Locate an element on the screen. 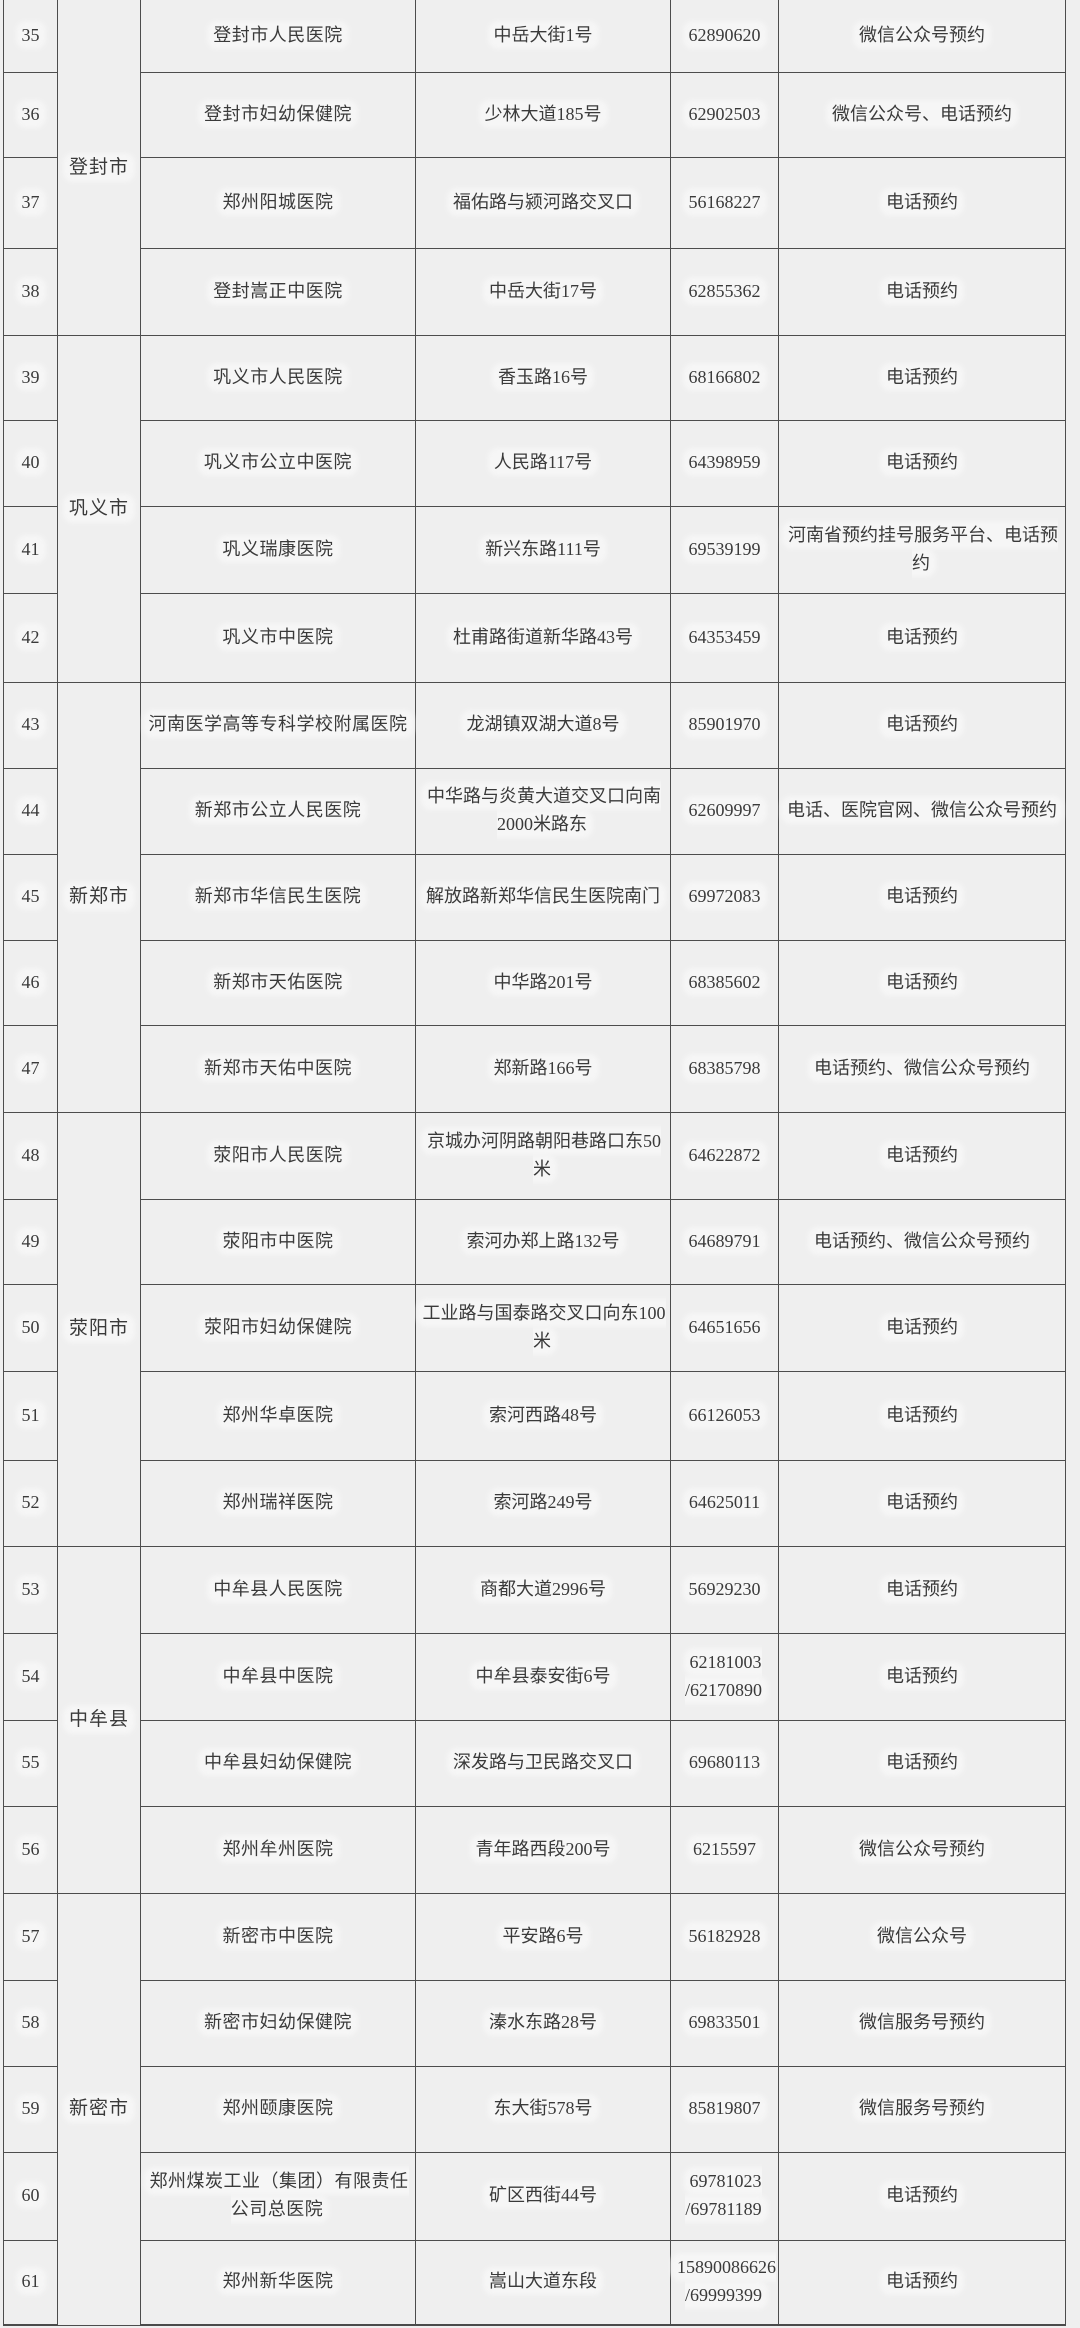  phone-cell-text: 64625011 is located at coordinates (724, 1502).